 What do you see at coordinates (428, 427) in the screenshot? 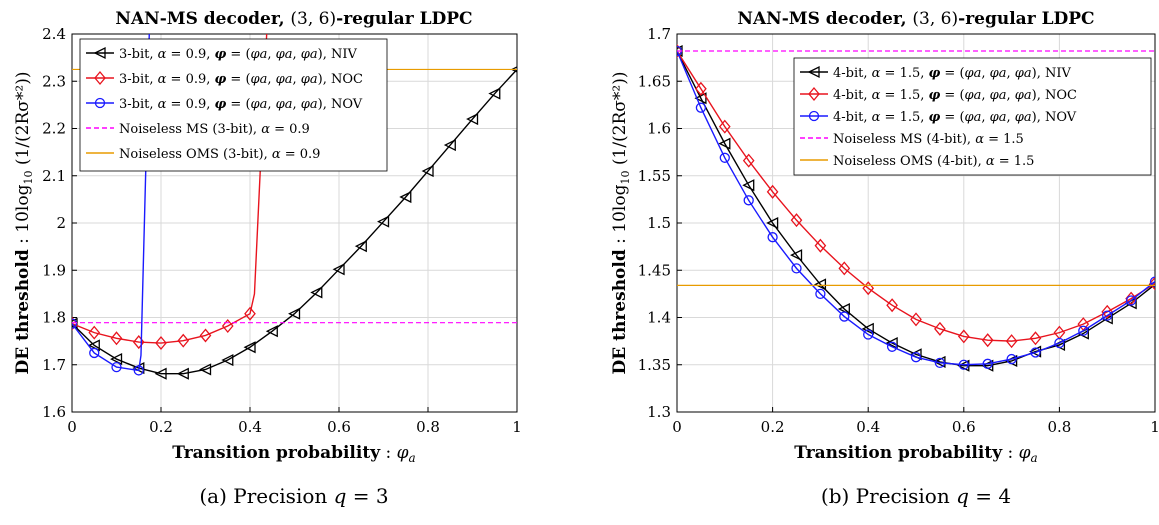
I see `a-x-tick-label: 0.8` at bounding box center [428, 427].